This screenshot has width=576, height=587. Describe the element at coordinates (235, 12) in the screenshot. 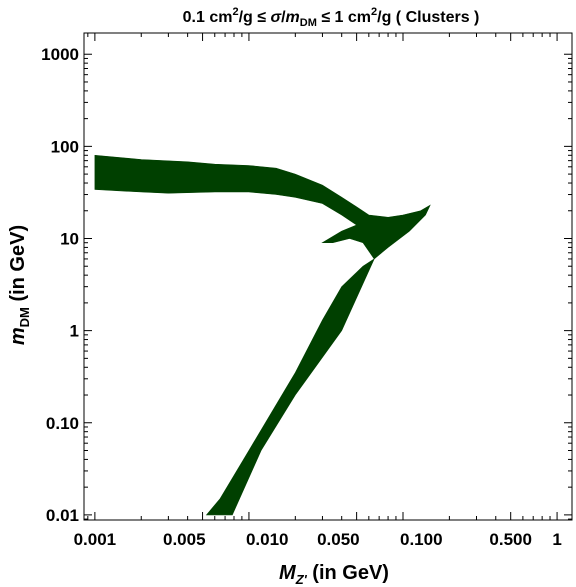

I see `title-lower-exp: 2` at that location.